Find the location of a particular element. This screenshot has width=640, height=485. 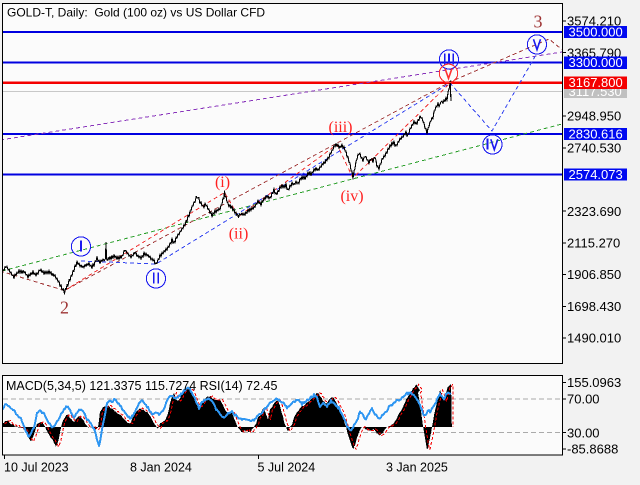

svg-text: 3500.000 is located at coordinates (596, 31).